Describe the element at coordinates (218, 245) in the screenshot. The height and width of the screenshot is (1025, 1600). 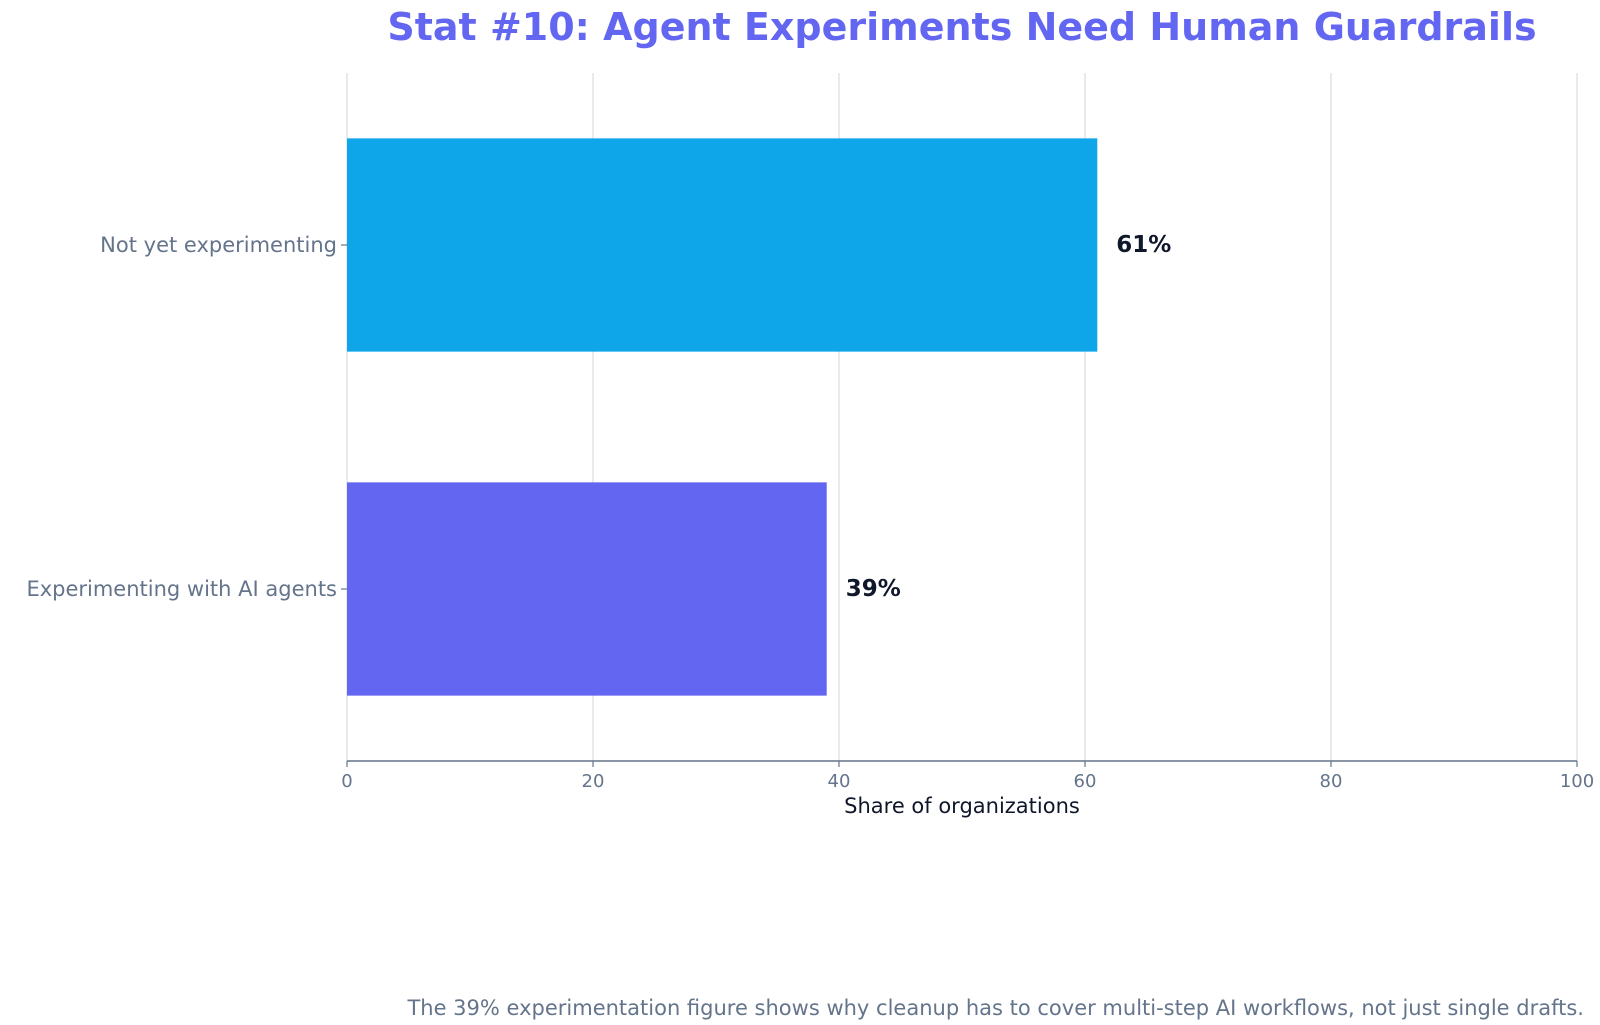
I see `category-label-1: Not yet experimenting` at that location.